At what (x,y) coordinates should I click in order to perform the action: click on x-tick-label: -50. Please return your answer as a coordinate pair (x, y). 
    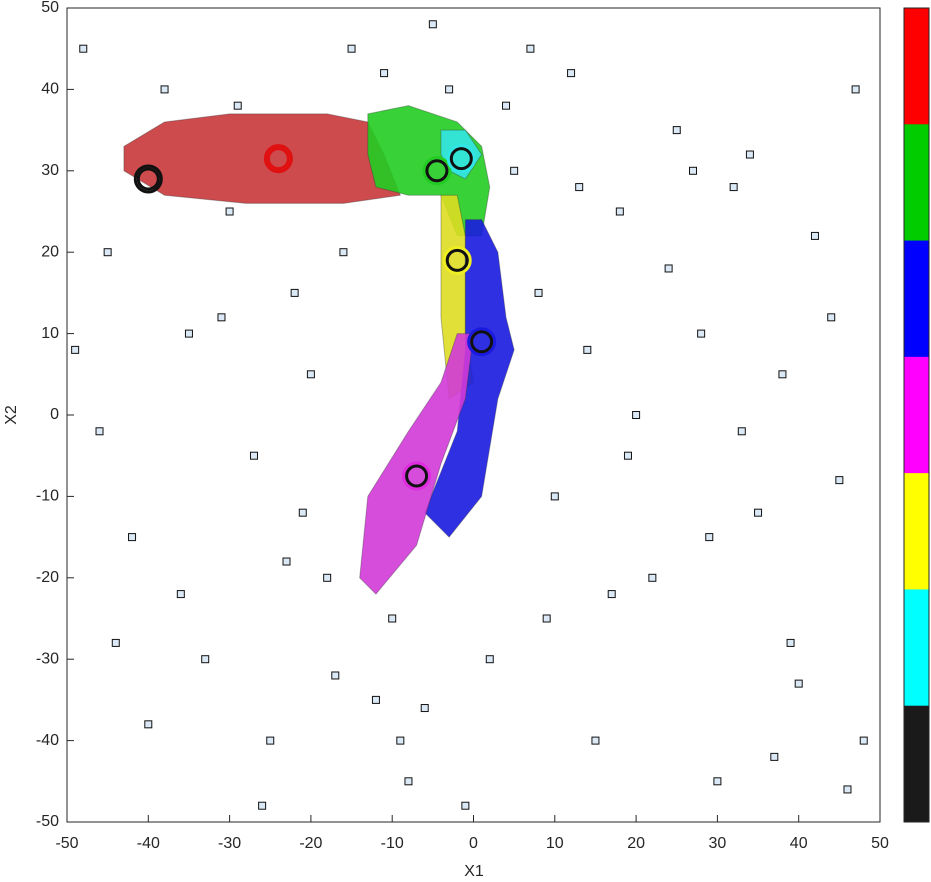
    Looking at the image, I should click on (66, 843).